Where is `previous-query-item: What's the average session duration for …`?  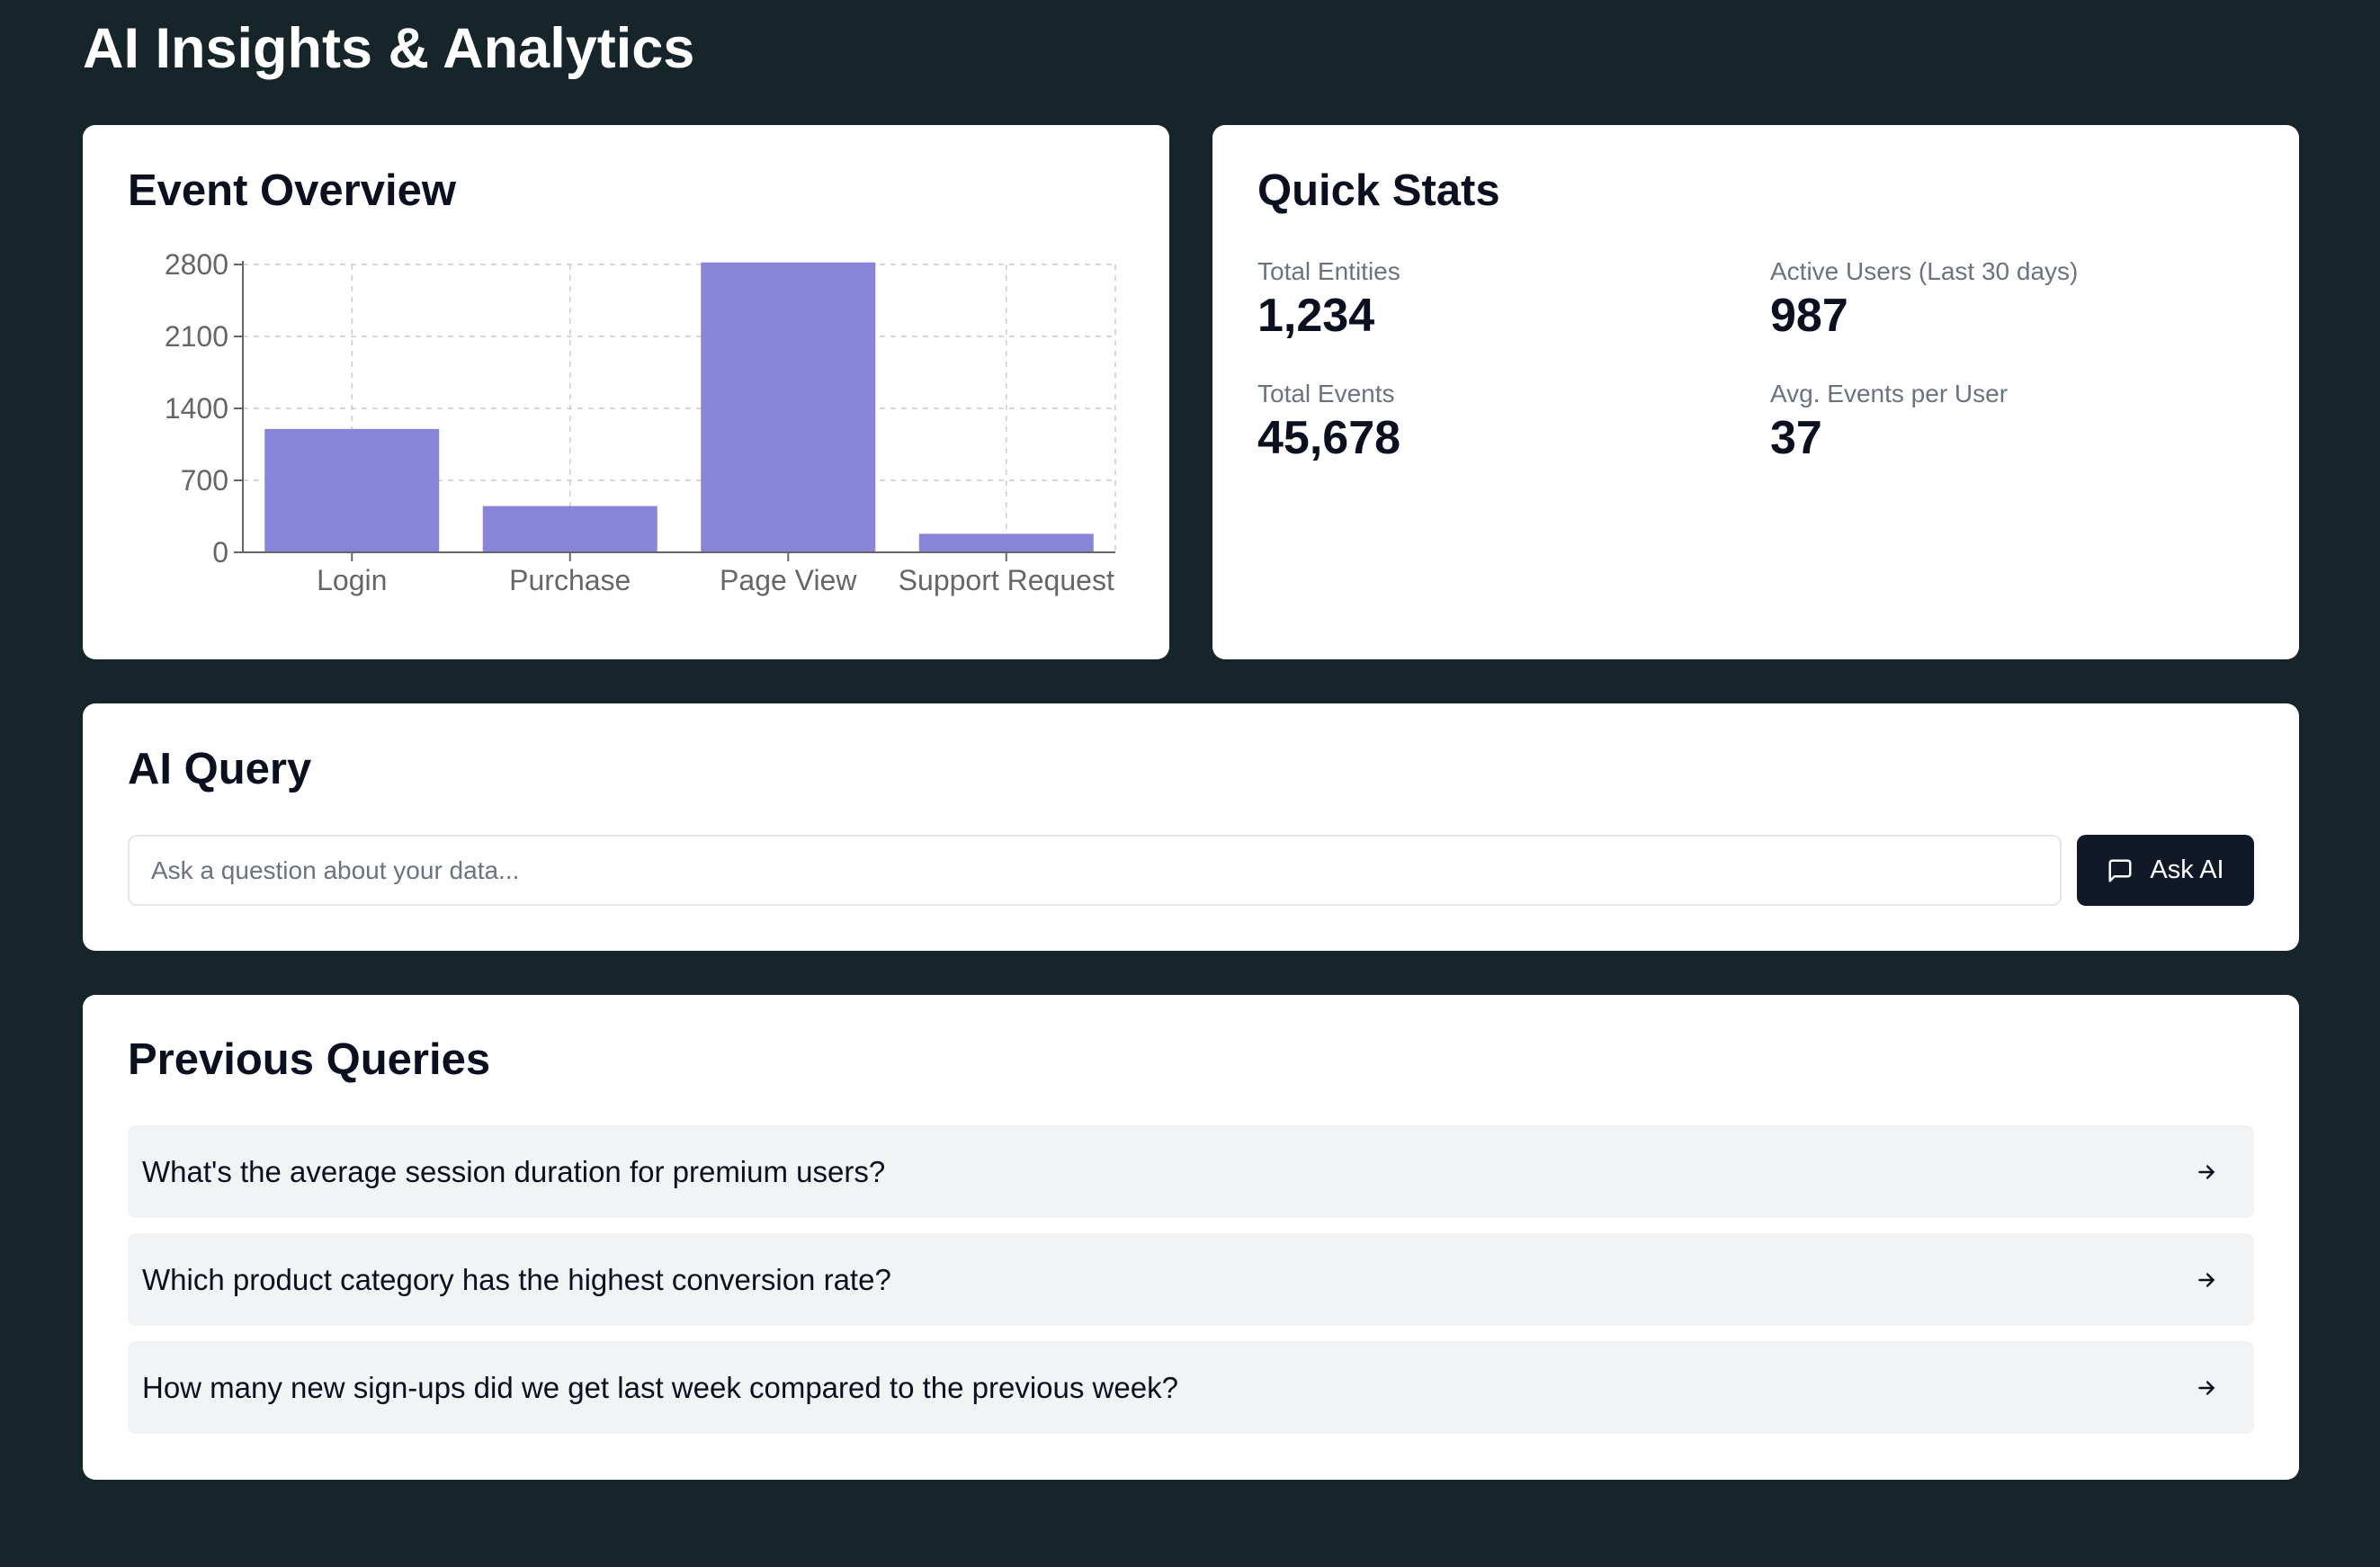 previous-query-item: What's the average session duration for … is located at coordinates (1191, 1171).